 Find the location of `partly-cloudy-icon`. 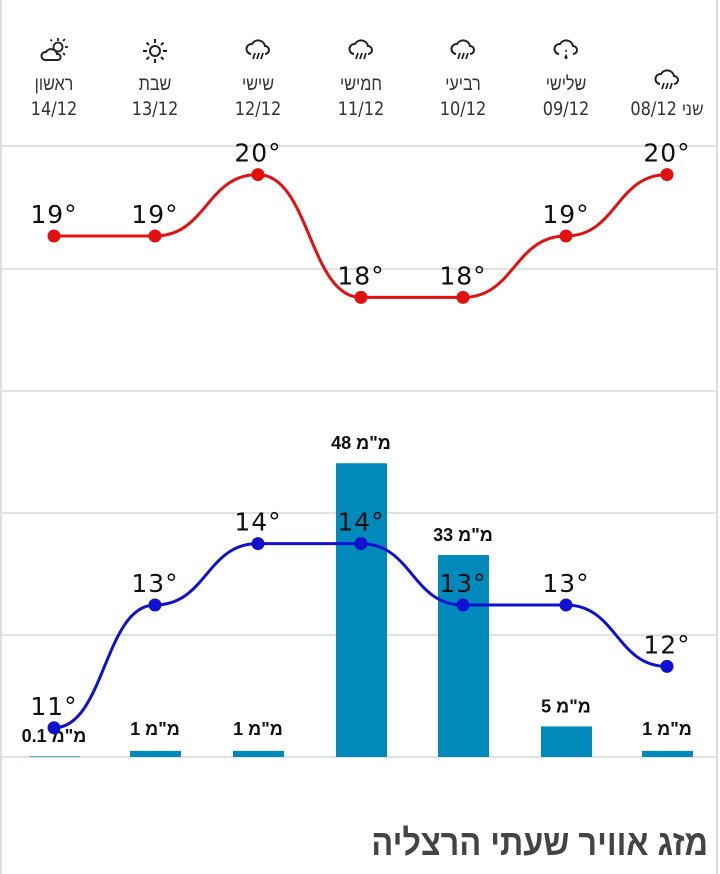

partly-cloudy-icon is located at coordinates (54, 49).